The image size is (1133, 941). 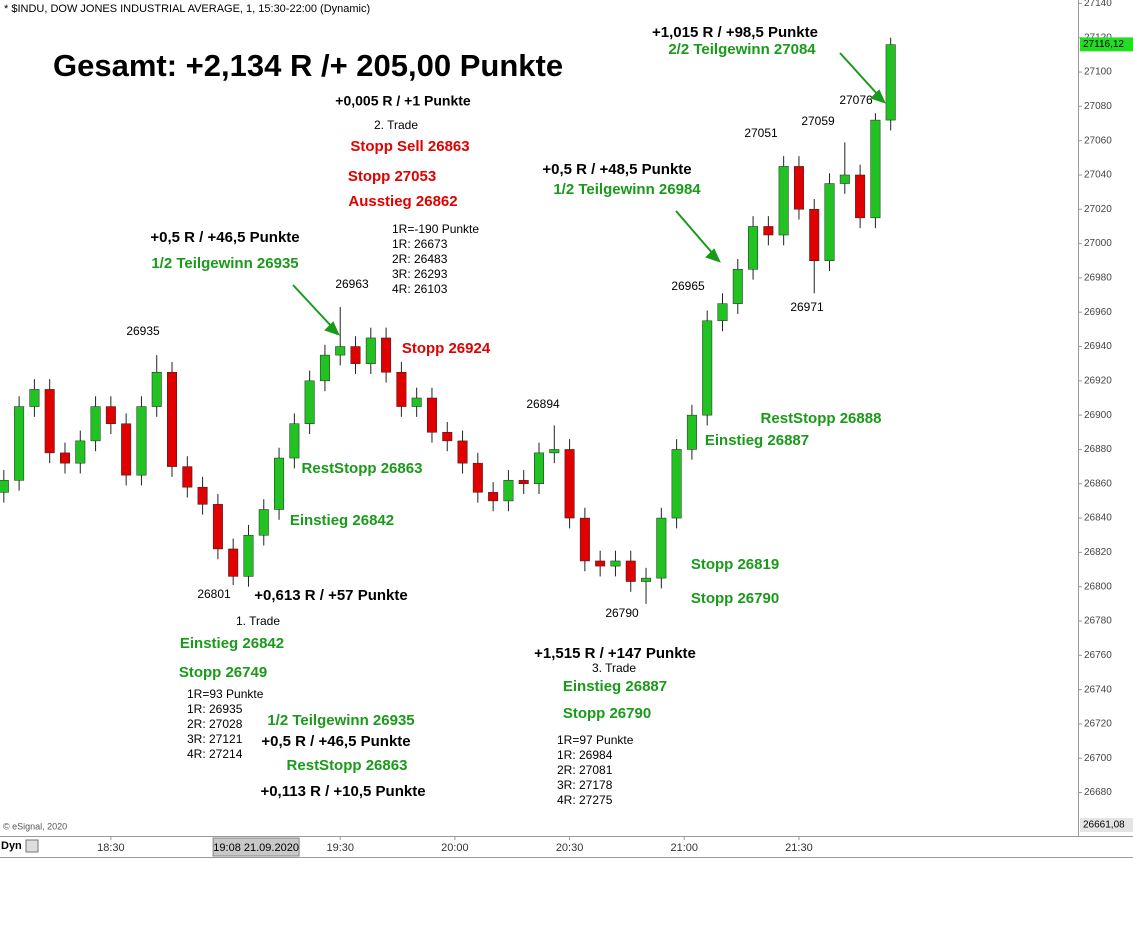 I want to click on annotation: +1,515 R / +147 Punkte, so click(x=615, y=653).